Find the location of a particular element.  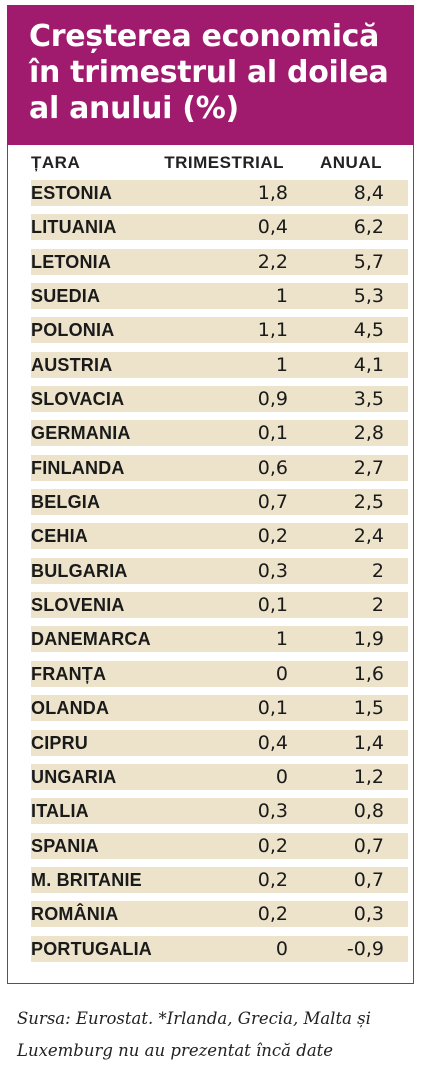

table-header: ȚARA TRIMESTRIAL ANUAL is located at coordinates (213, 162).